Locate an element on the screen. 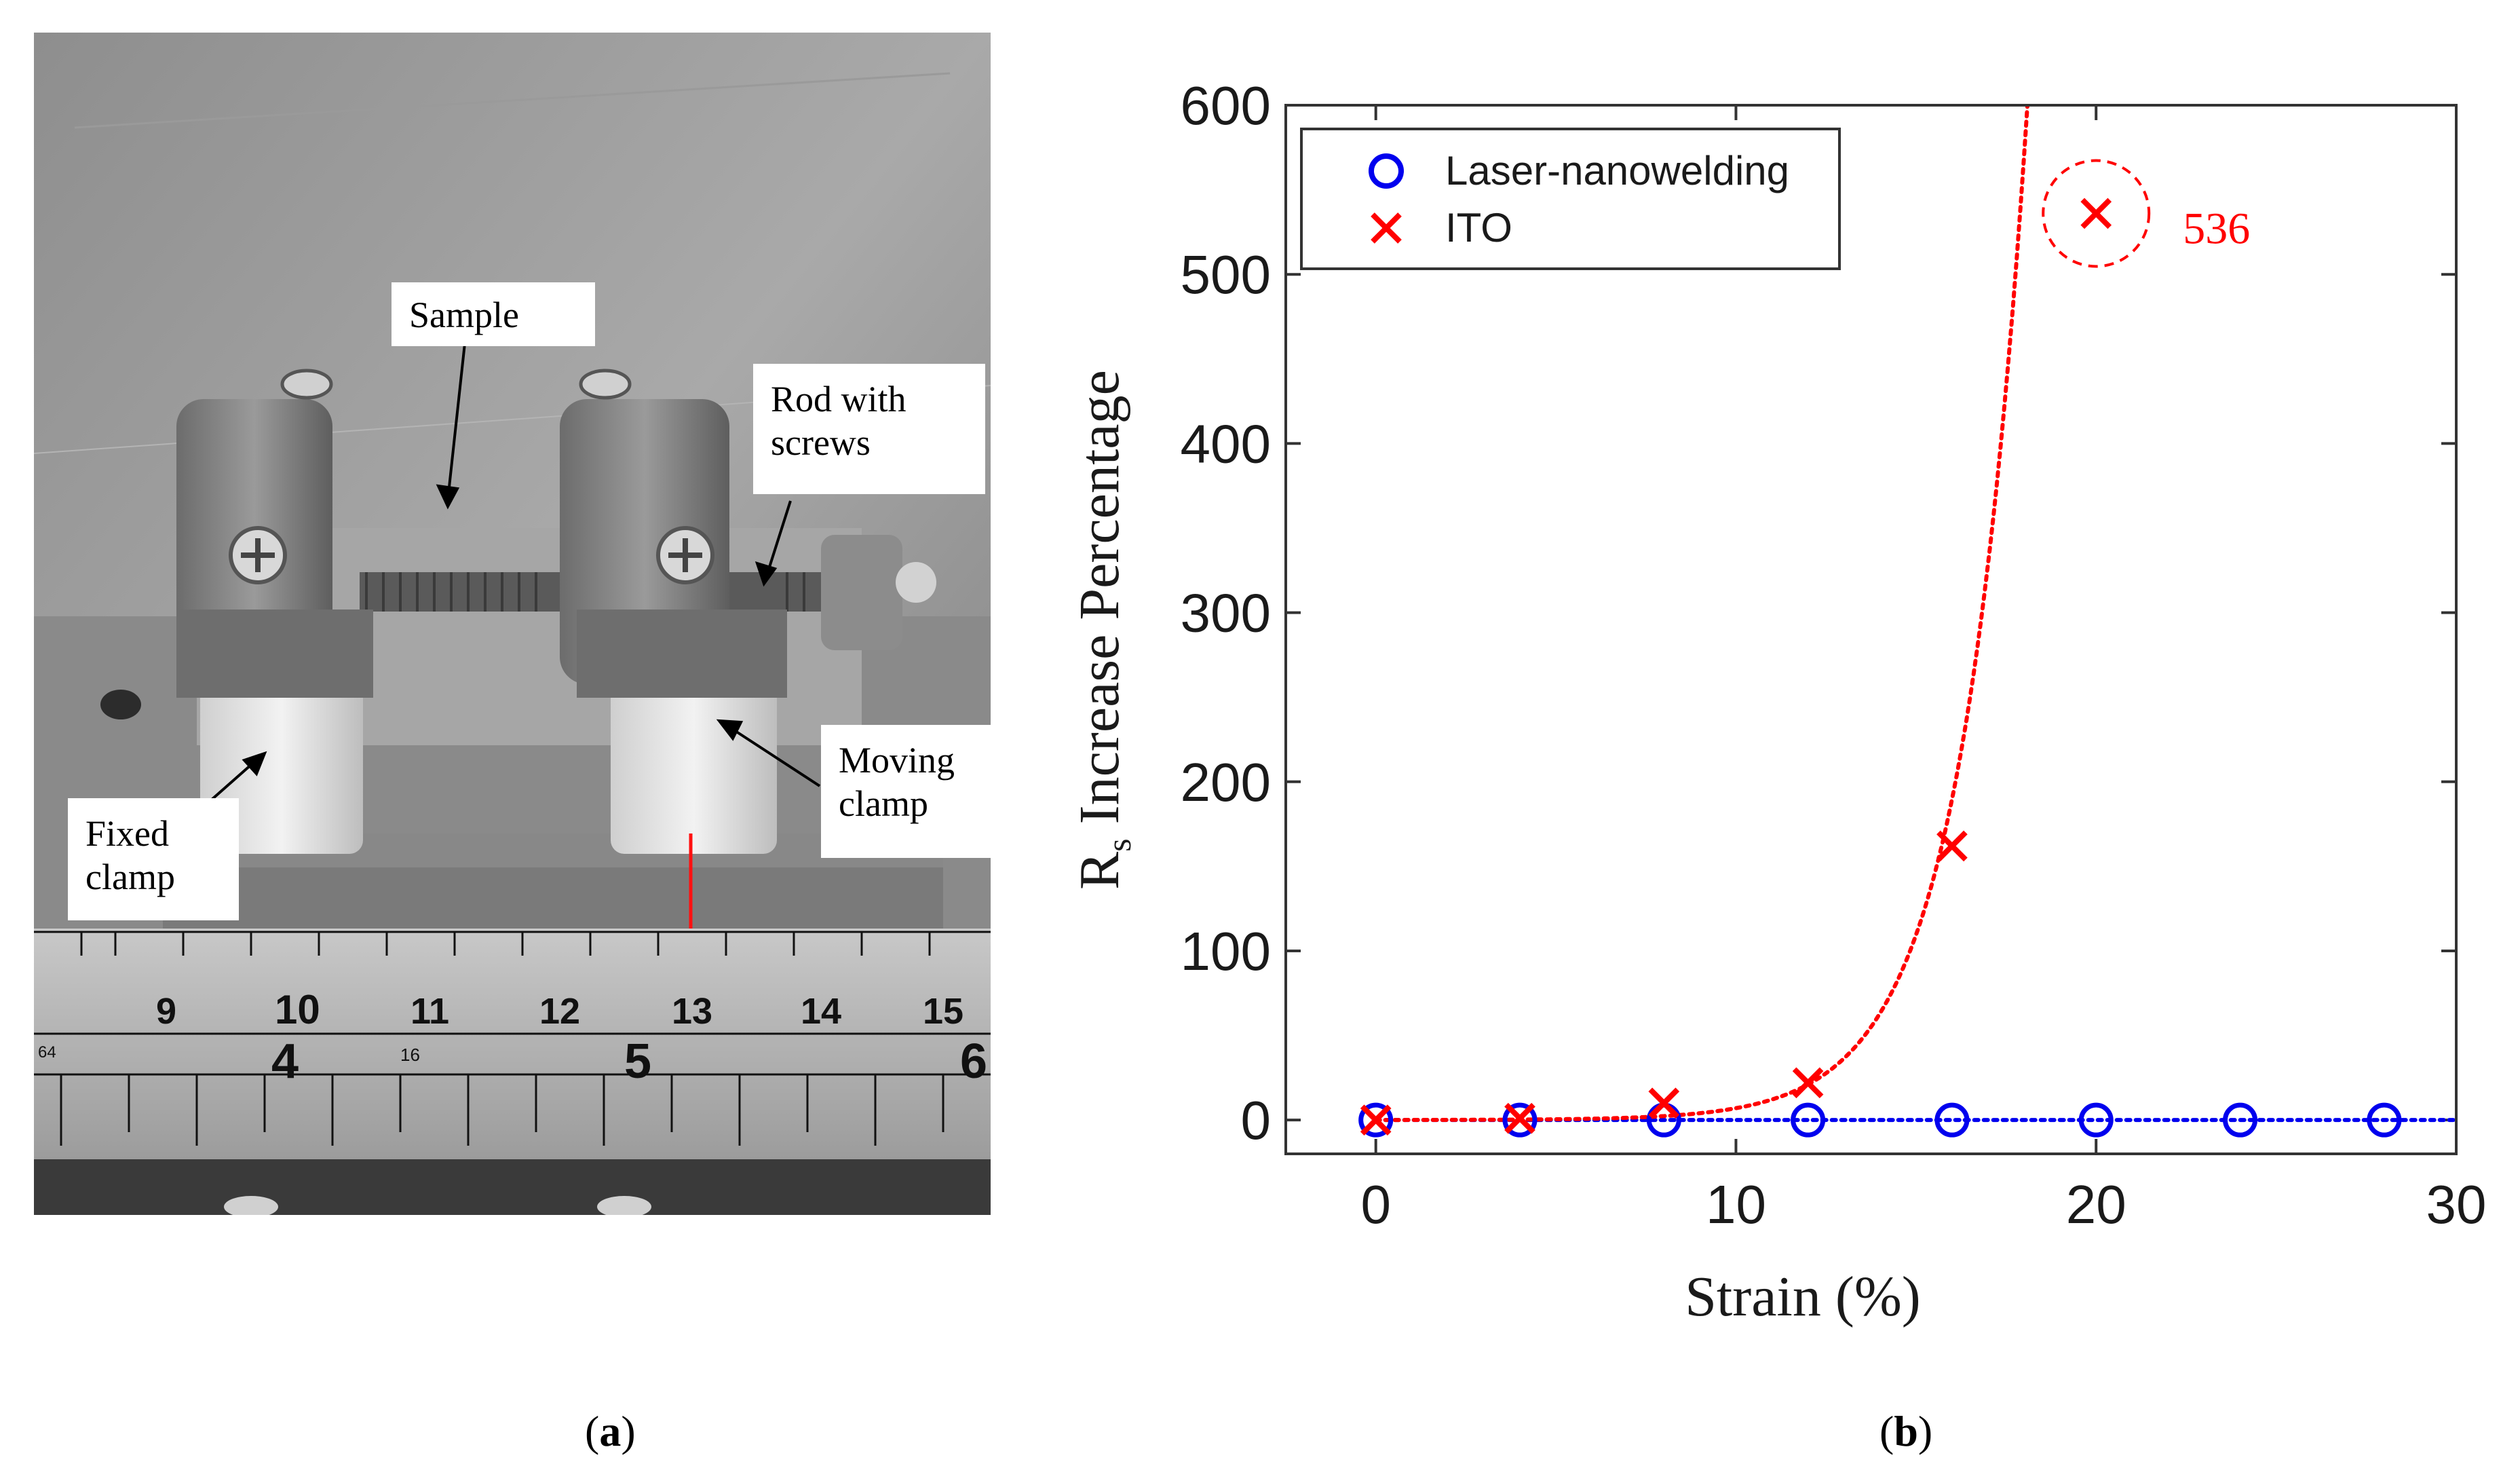 The height and width of the screenshot is (1481, 2520). y-axis-title-rest: Increase Percentage is located at coordinates (1099, 604).